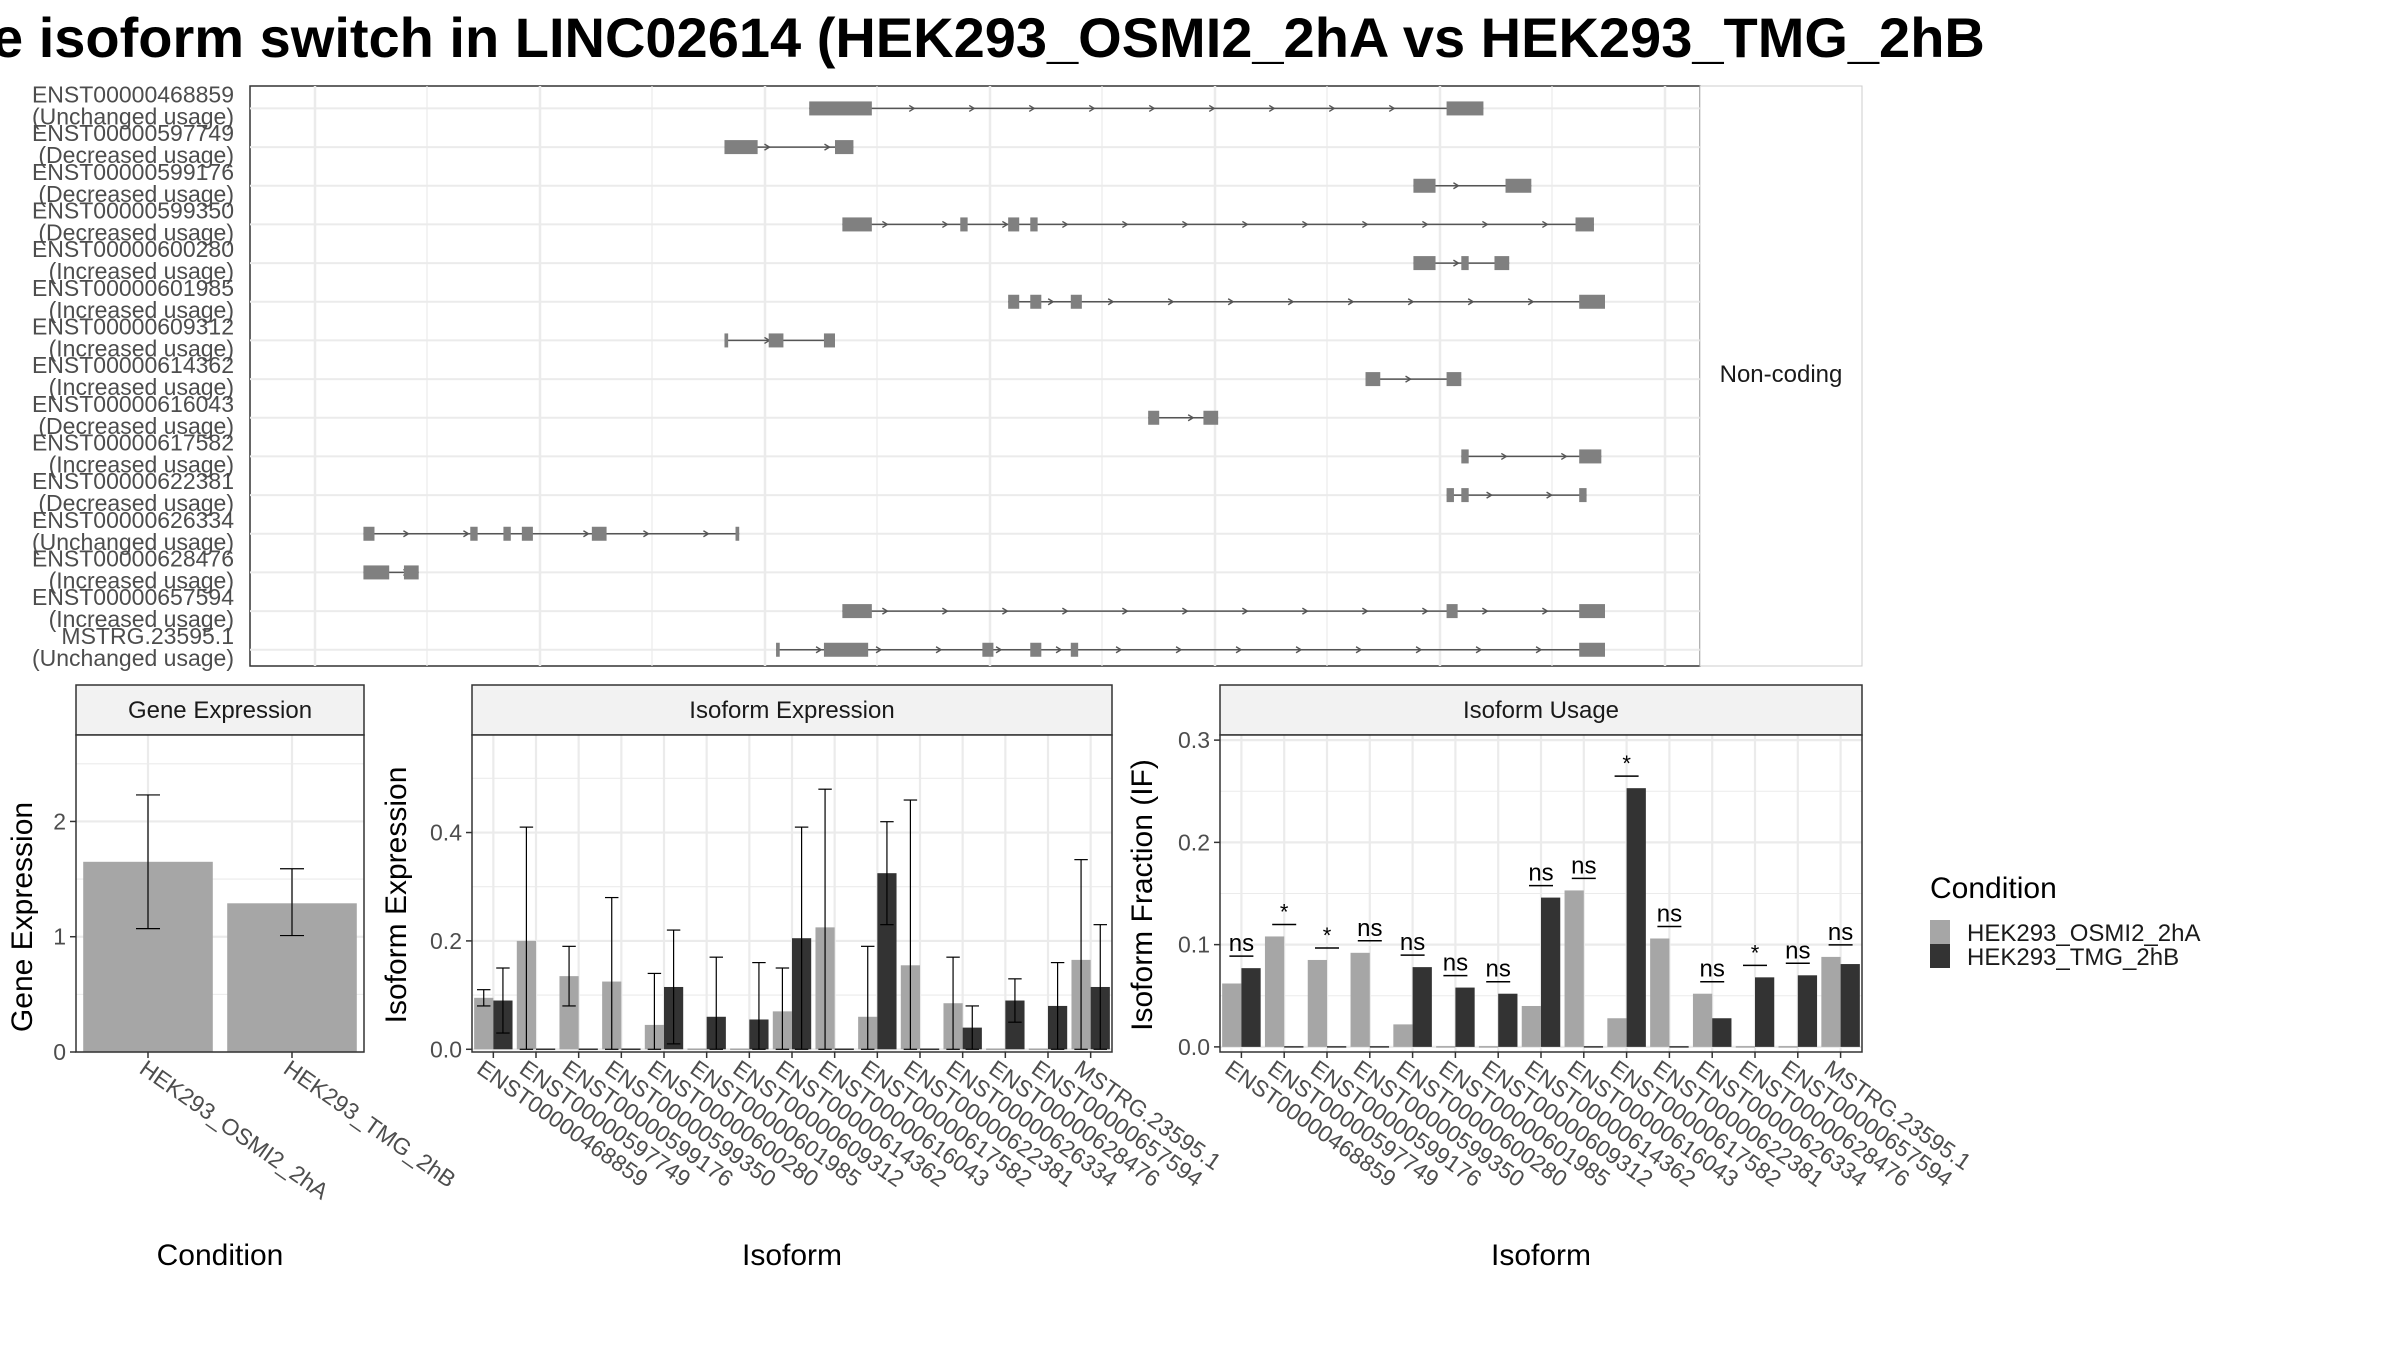 This screenshot has width=2400, height=1350. I want to click on ytick-label: 0.0, so click(446, 1049).